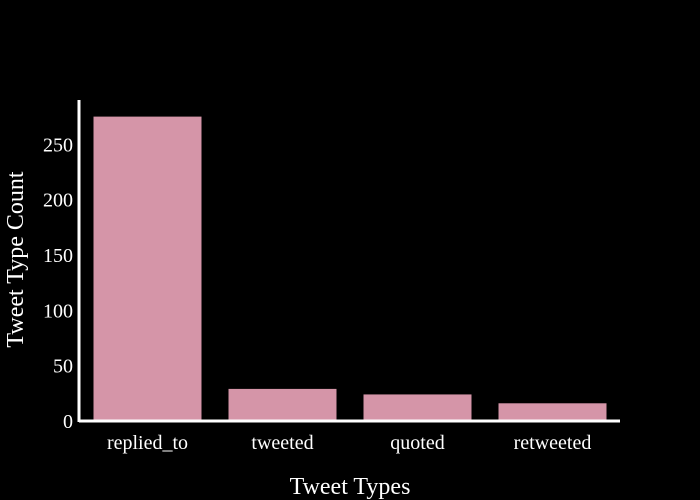 The image size is (700, 500). What do you see at coordinates (552, 412) in the screenshot?
I see `bar-retweeted` at bounding box center [552, 412].